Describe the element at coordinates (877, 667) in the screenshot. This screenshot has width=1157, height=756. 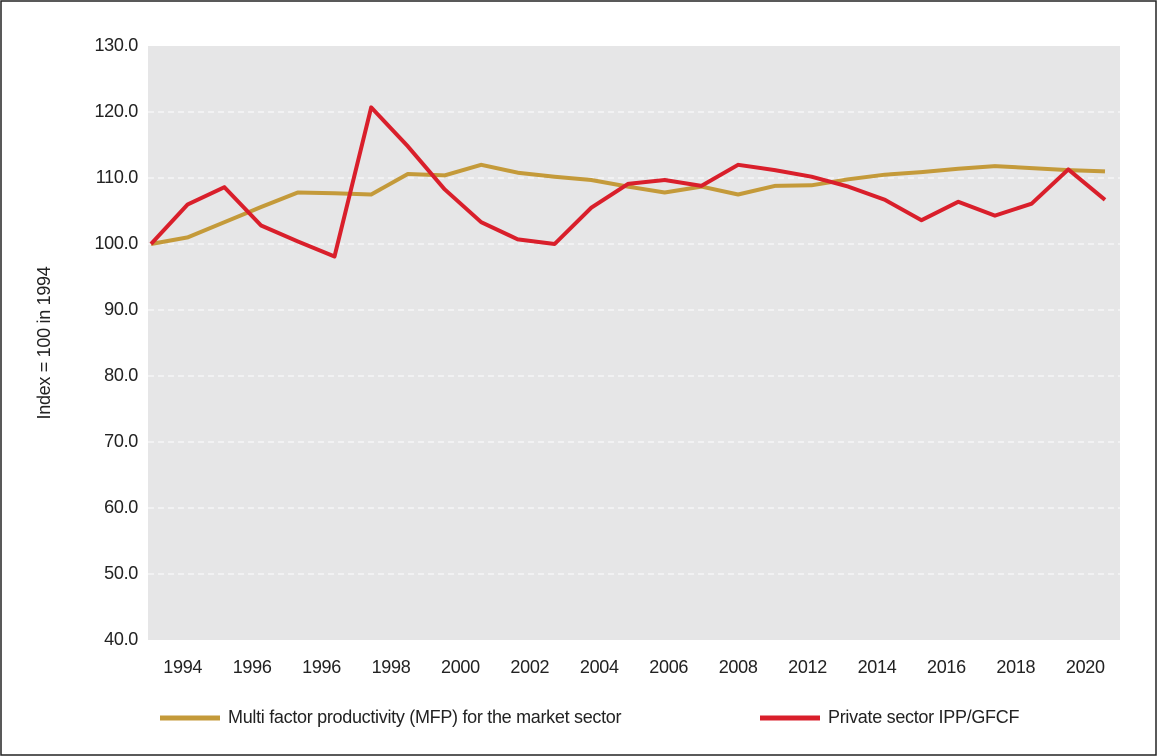
I see `x-tick-label: 2014` at that location.